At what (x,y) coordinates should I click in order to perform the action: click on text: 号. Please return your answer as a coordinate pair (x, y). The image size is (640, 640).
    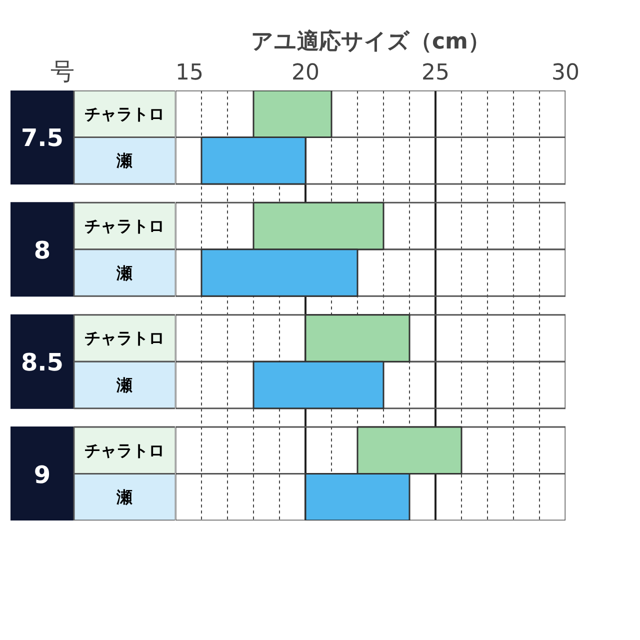
    Looking at the image, I should click on (62, 72).